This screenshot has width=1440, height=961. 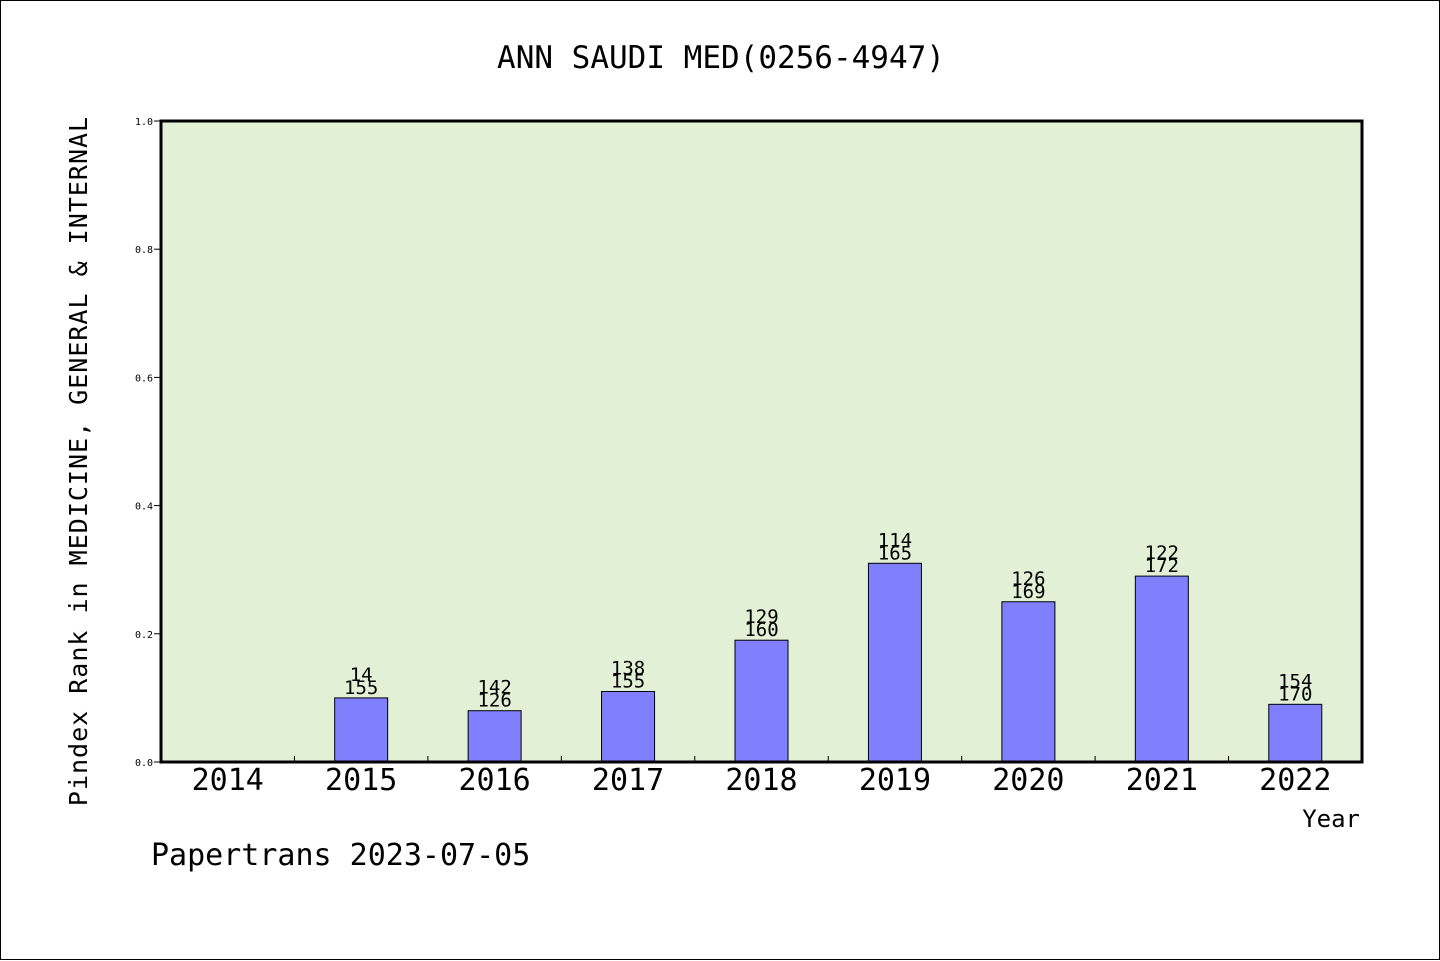 What do you see at coordinates (1295, 780) in the screenshot?
I see `x-tick-label: 2022` at bounding box center [1295, 780].